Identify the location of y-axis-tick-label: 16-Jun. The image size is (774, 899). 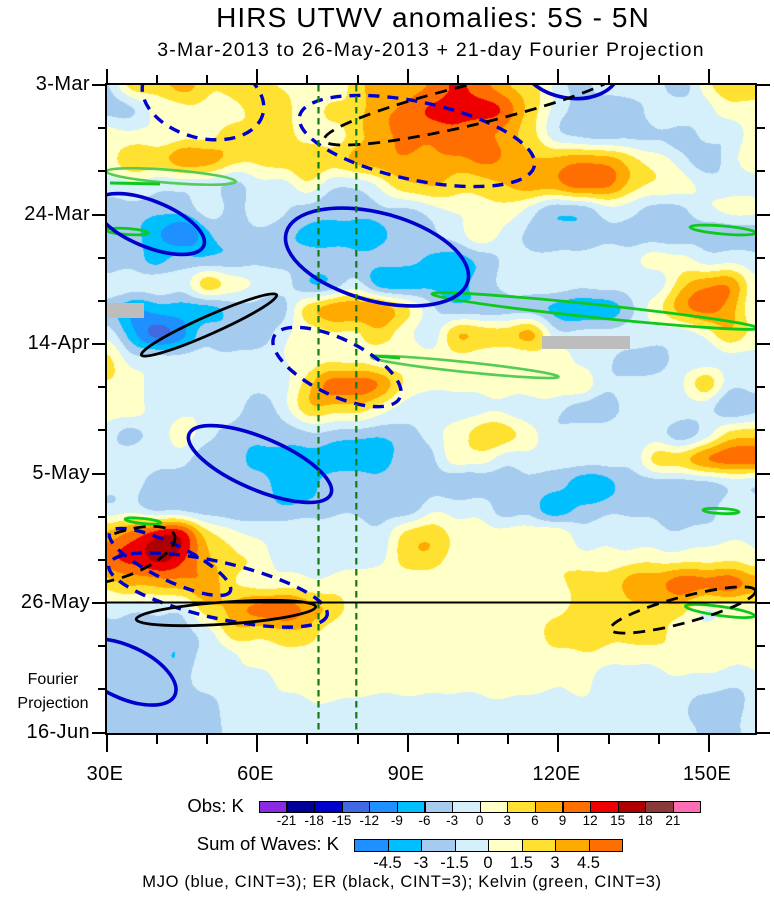
(58, 732).